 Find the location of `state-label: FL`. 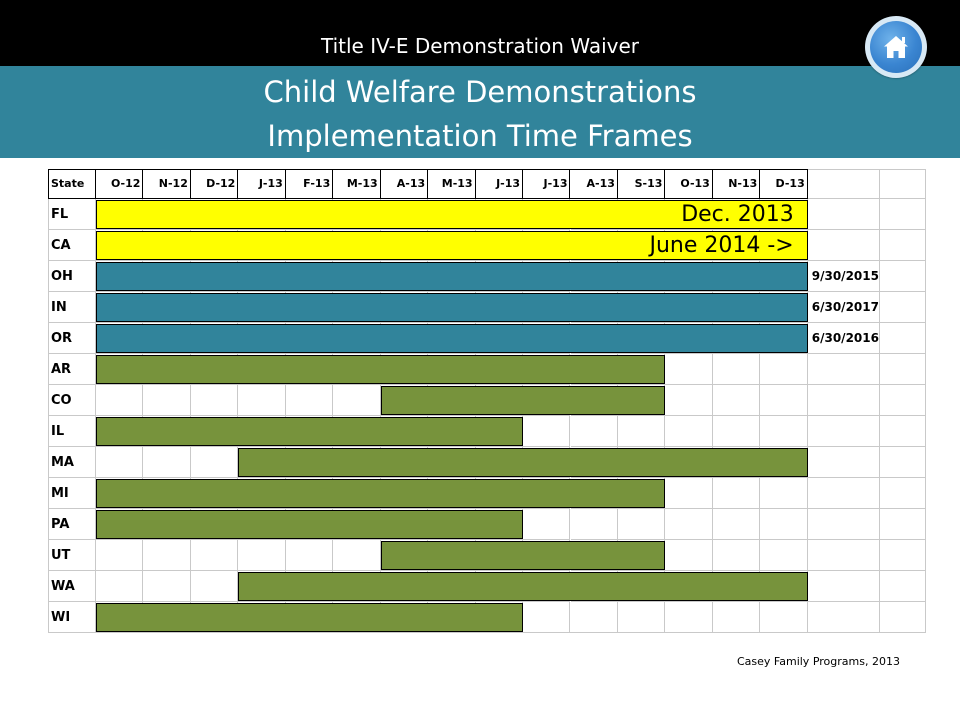

state-label: FL is located at coordinates (60, 214).